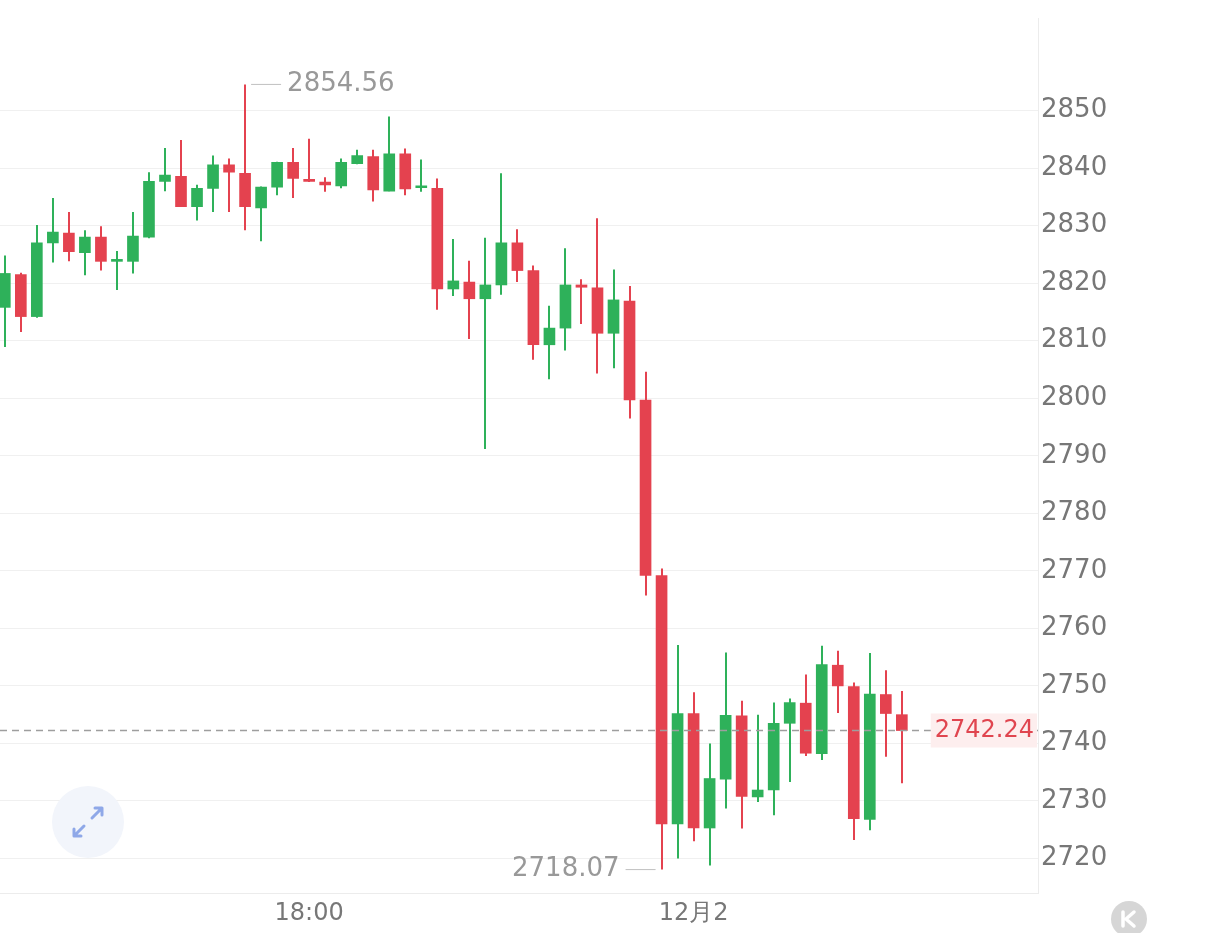  What do you see at coordinates (1074, 338) in the screenshot?
I see `y-tick-label: 2810` at bounding box center [1074, 338].